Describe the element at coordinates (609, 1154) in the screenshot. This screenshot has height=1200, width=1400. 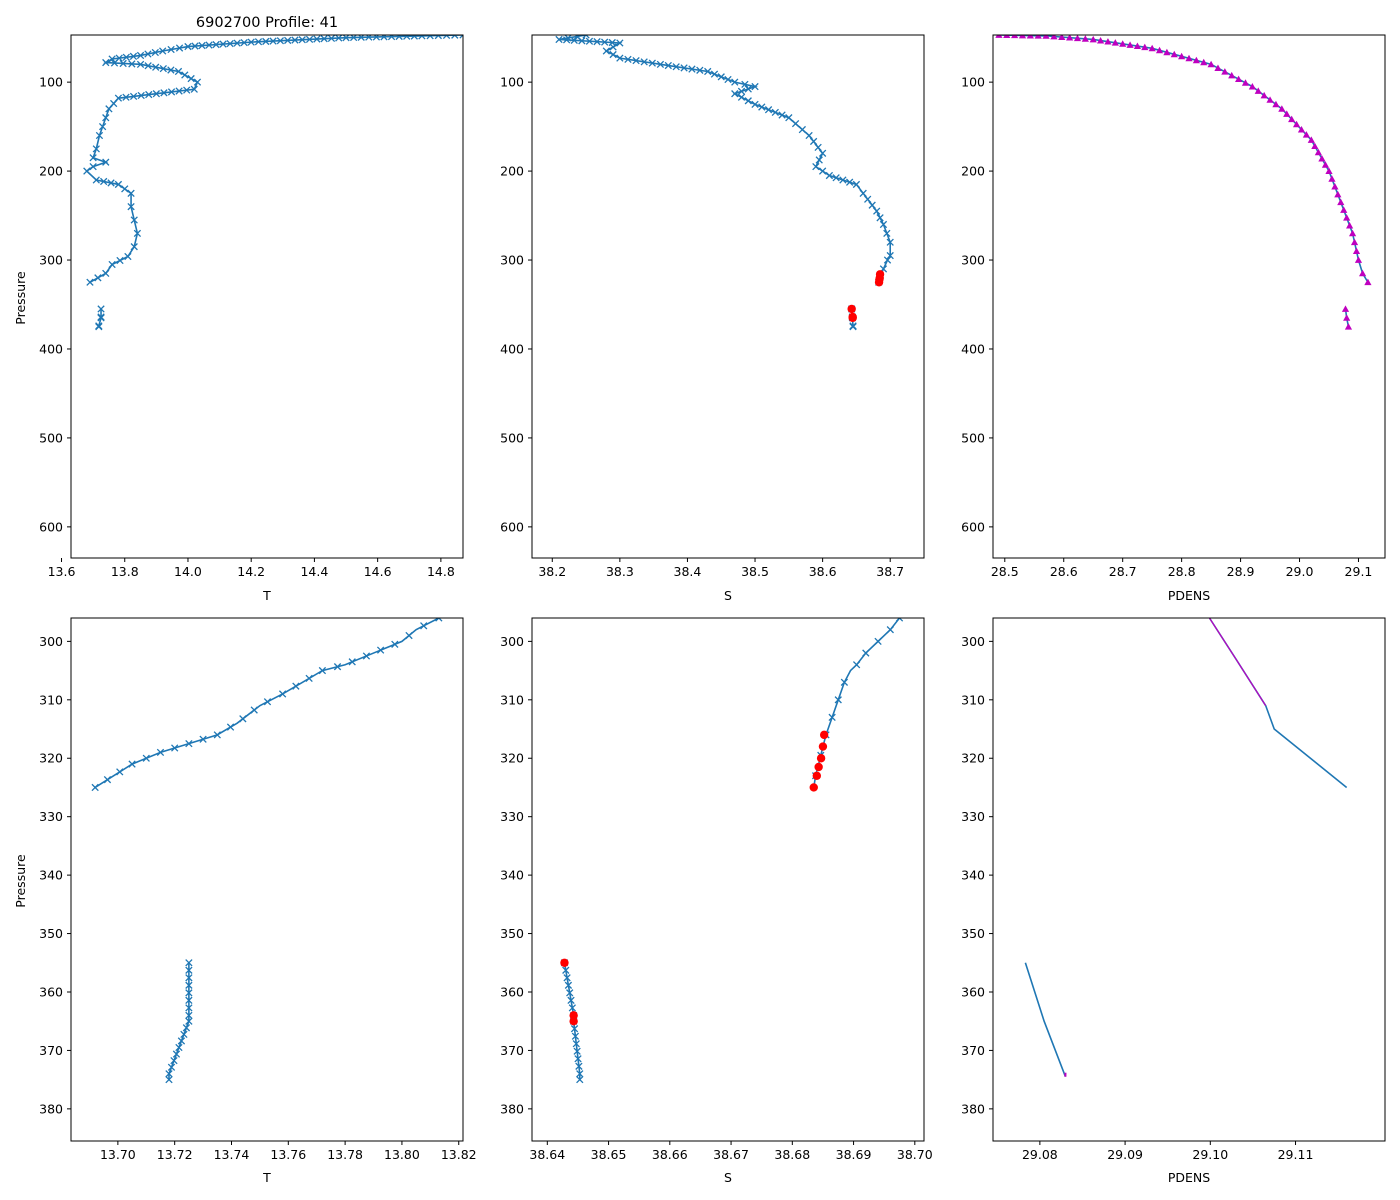
I see `x-tick-label: 38.65` at that location.